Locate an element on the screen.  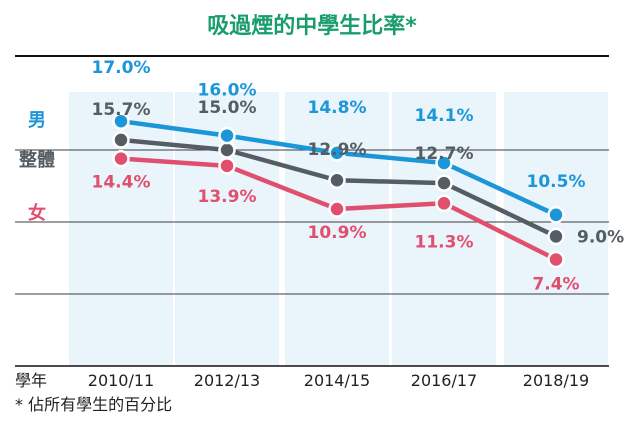
legend-entry: 整體 is located at coordinates (36, 160).